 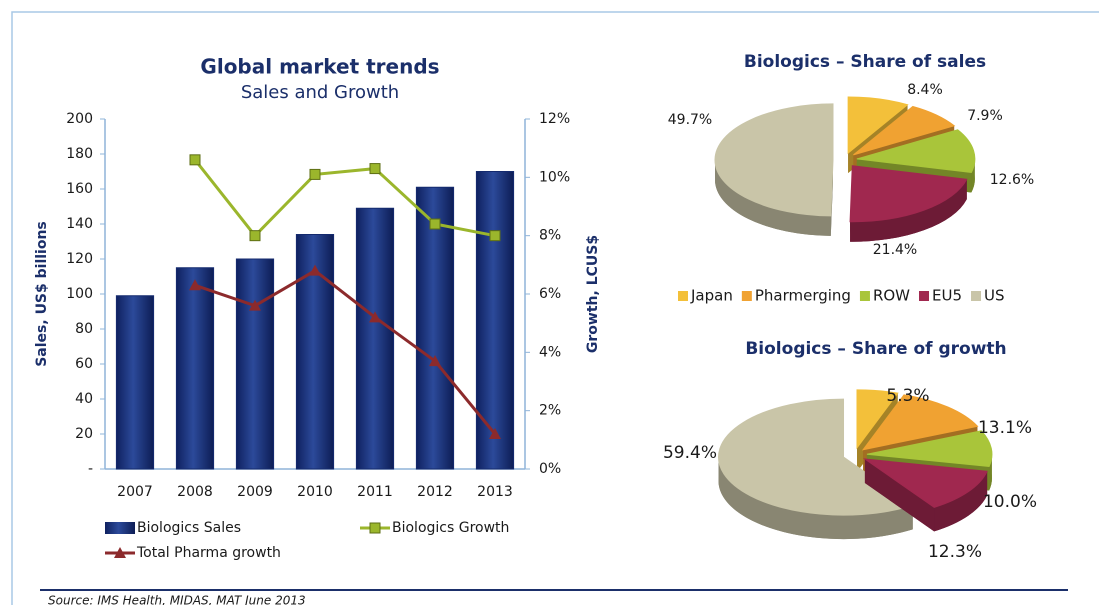 What do you see at coordinates (955, 552) in the screenshot?
I see `data-label: 12.3%` at bounding box center [955, 552].